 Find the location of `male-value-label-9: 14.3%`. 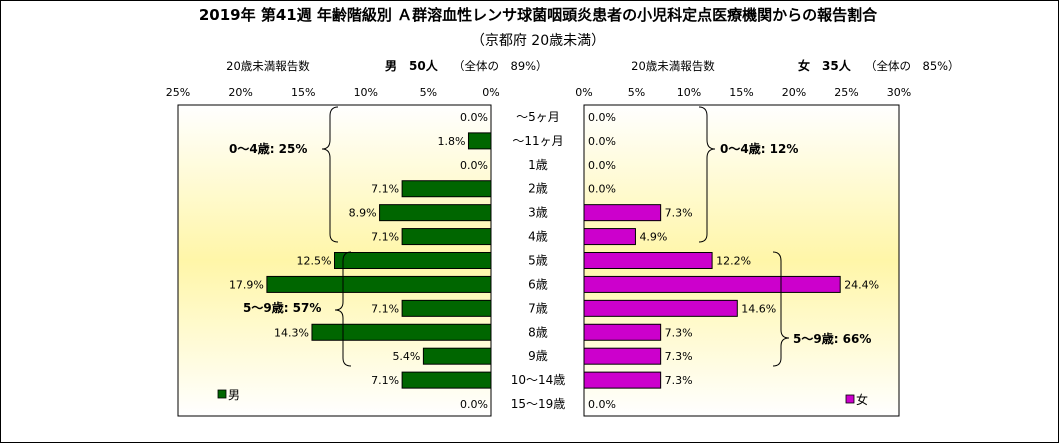

male-value-label-9: 14.3% is located at coordinates (291, 332).